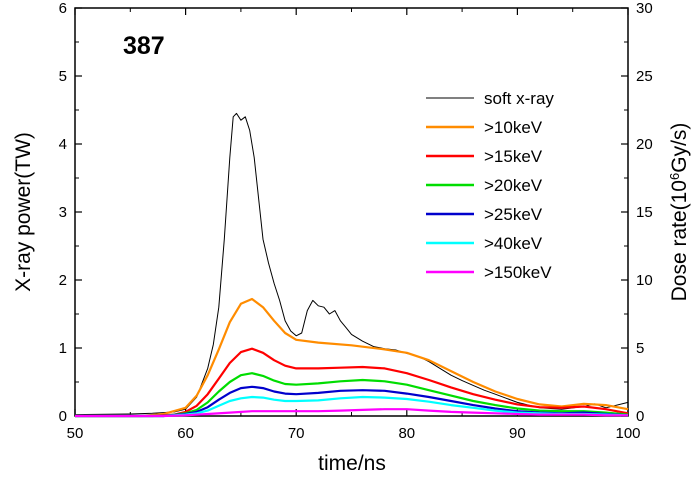 This screenshot has height=480, width=700. What do you see at coordinates (185, 433) in the screenshot?
I see `x-tick-label: 60` at bounding box center [185, 433].